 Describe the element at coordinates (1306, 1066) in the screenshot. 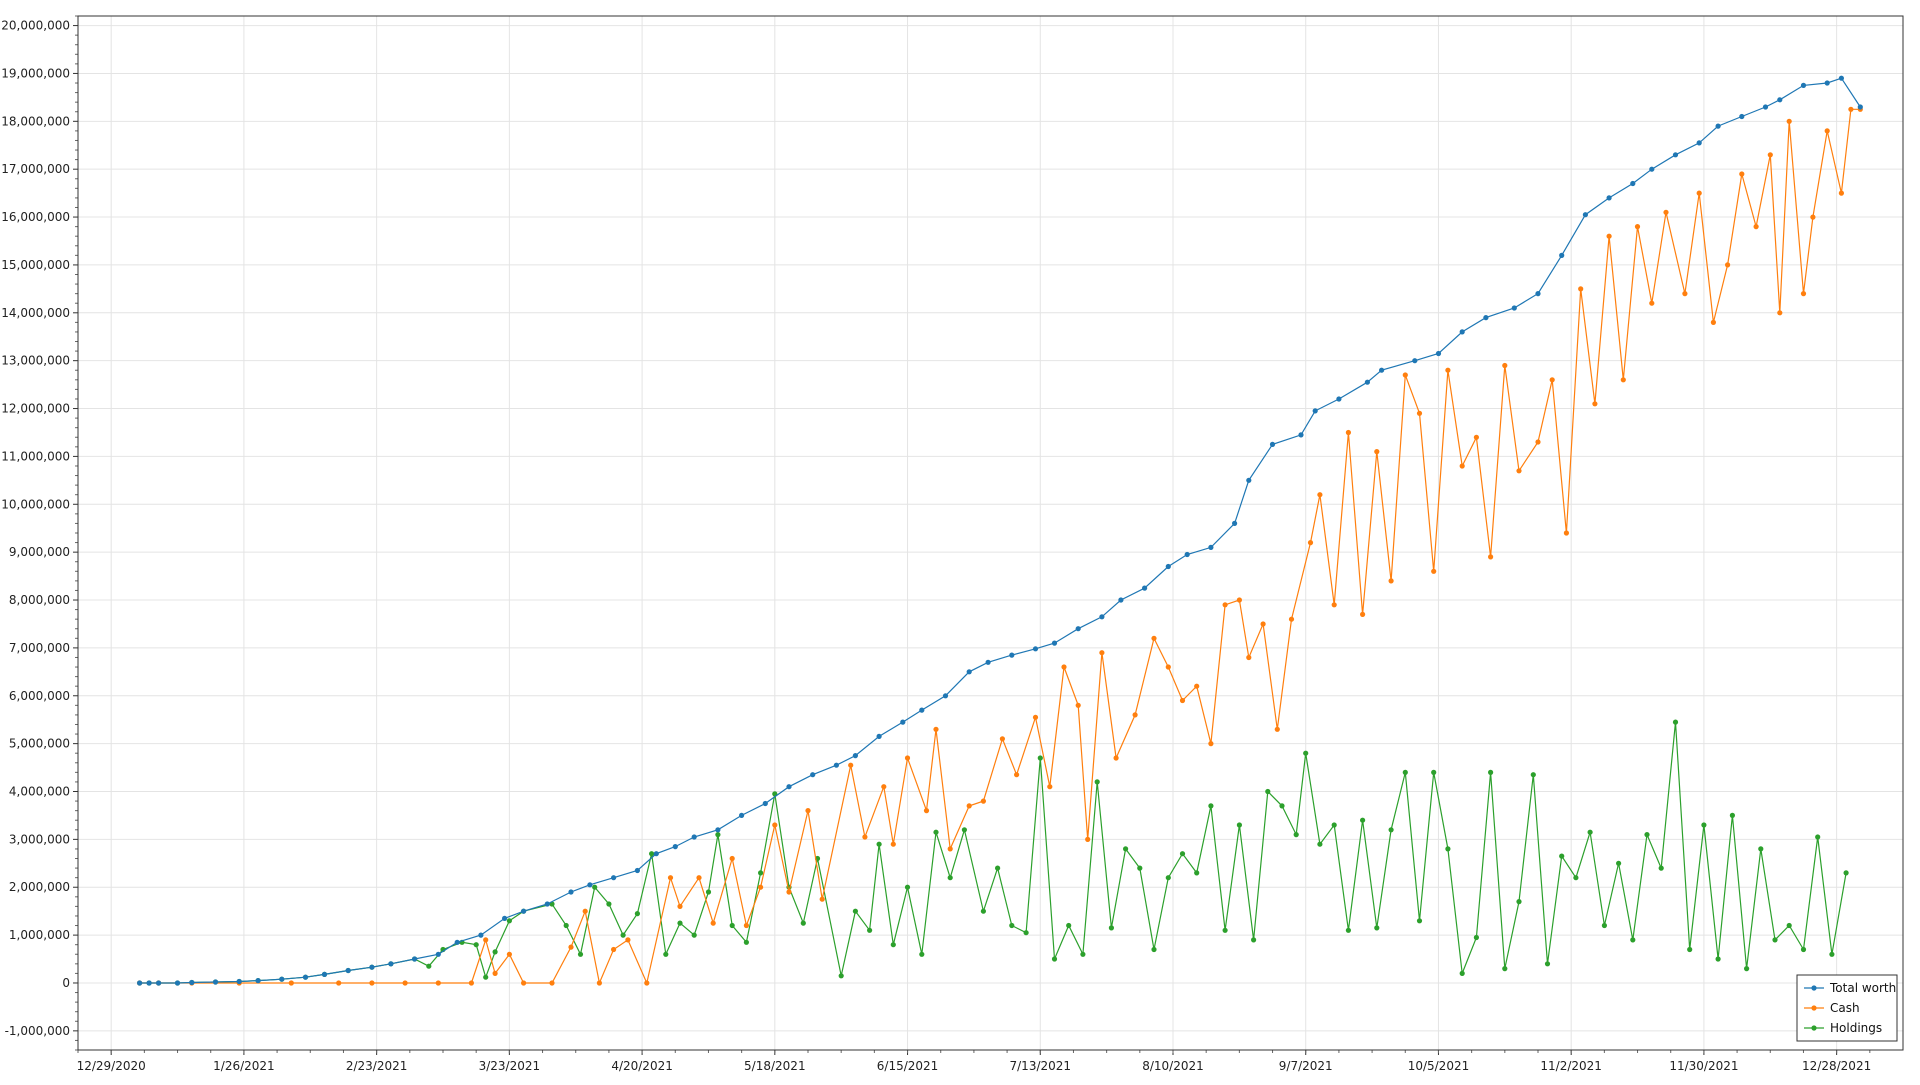

I see `x-tick-label: 9/7/2021` at that location.